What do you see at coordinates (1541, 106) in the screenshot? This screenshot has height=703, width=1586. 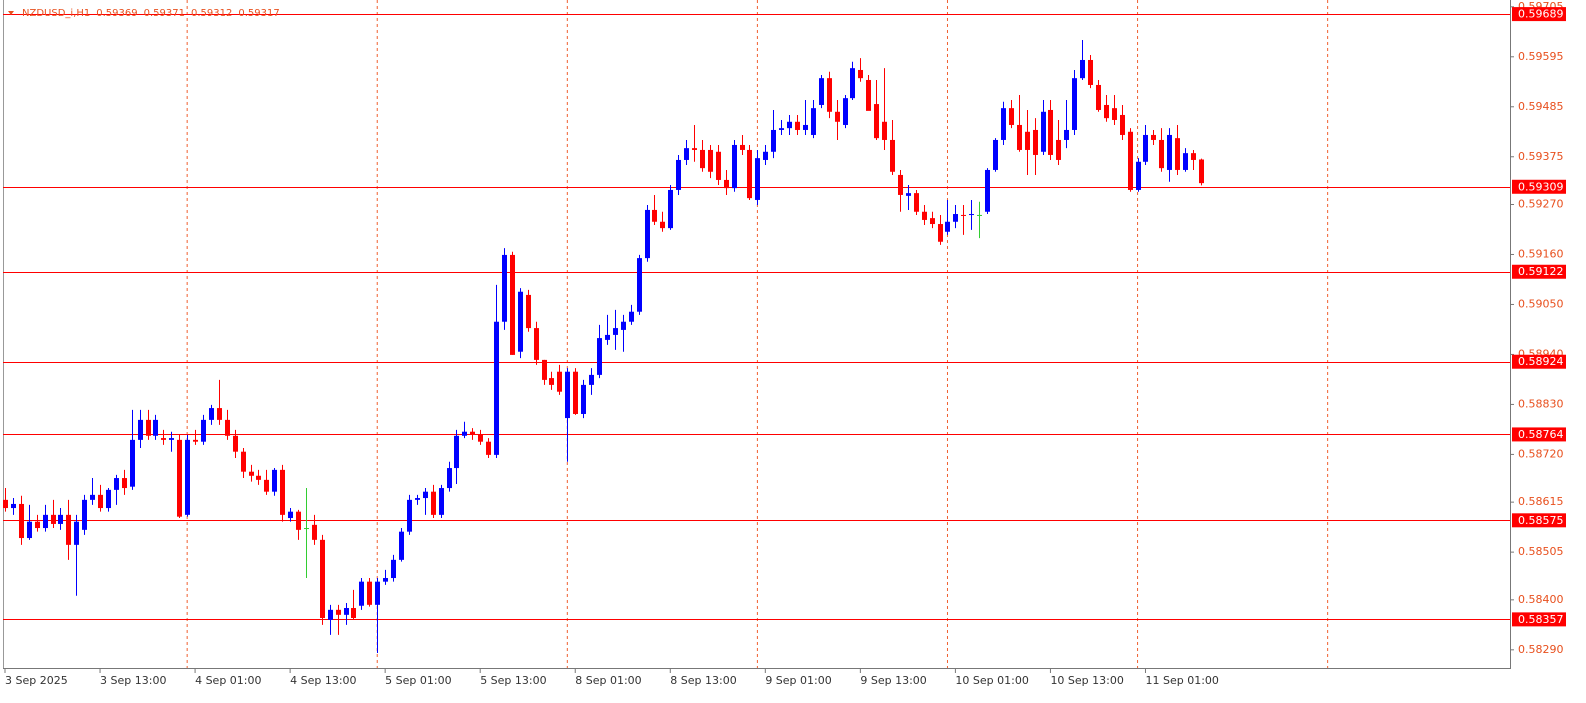 I see `y-tick-label: 0.59485` at bounding box center [1541, 106].